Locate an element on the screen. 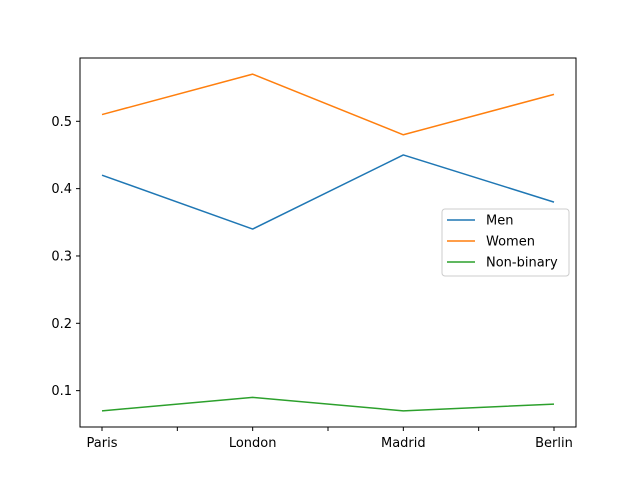 Image resolution: width=640 pixels, height=484 pixels. legend-box is located at coordinates (505, 242).